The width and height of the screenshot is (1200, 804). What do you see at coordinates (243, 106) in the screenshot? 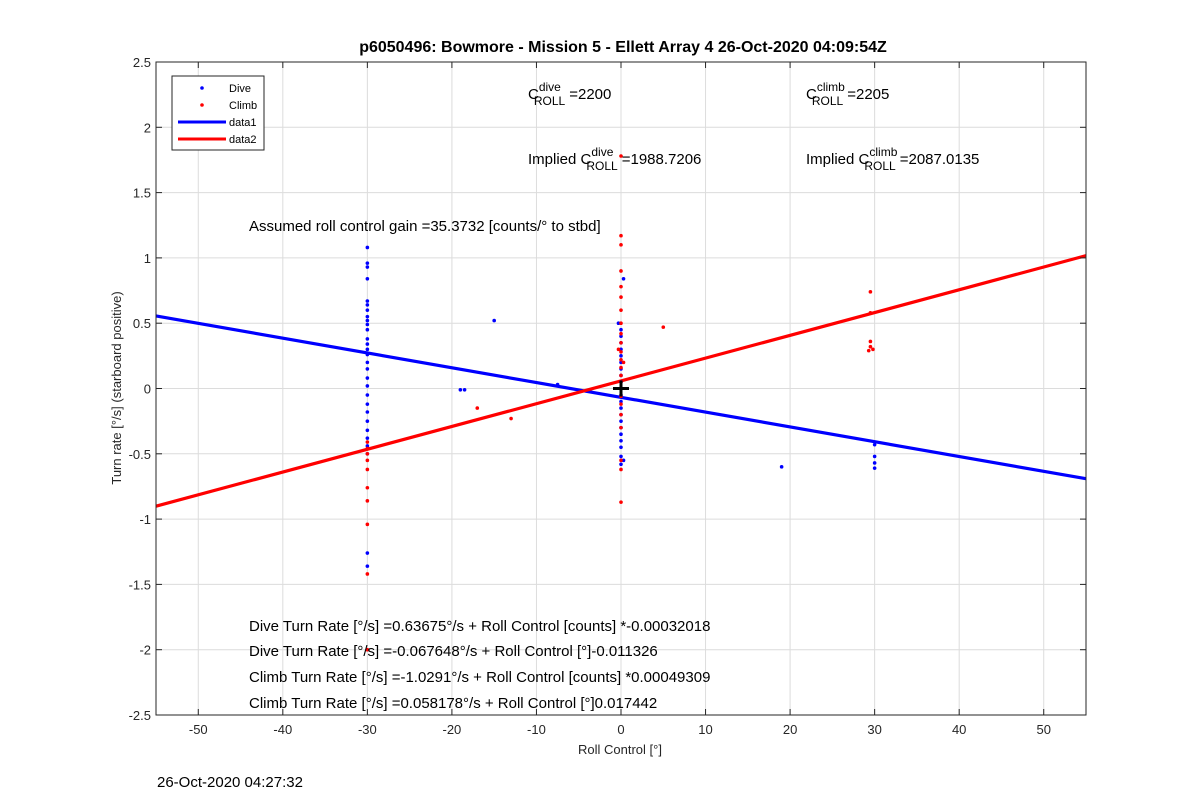
I see `legend-climb-label: Climb` at bounding box center [243, 106].